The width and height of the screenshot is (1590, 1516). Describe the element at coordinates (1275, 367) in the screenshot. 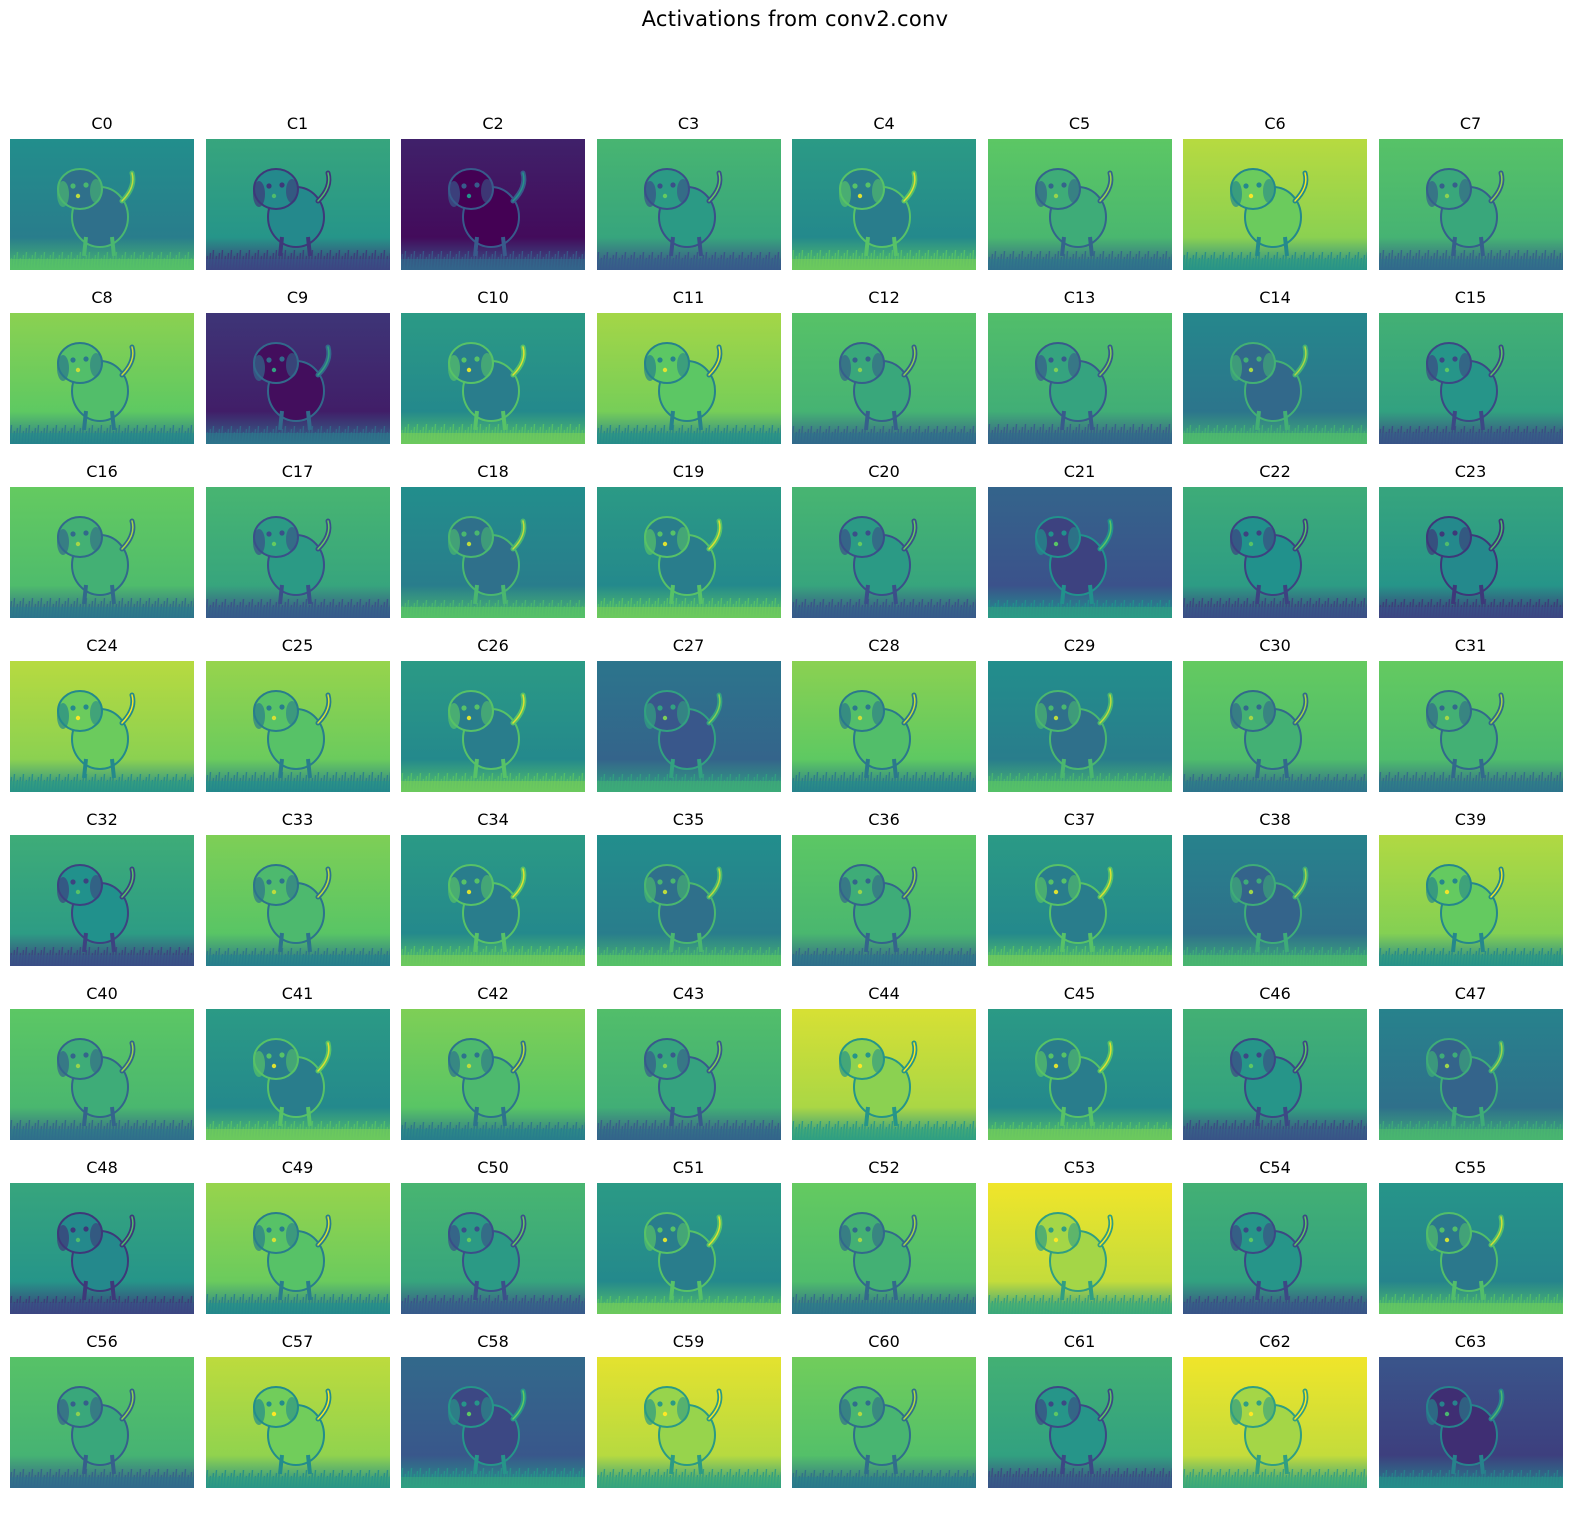

I see `activation-map-panel: C14` at that location.